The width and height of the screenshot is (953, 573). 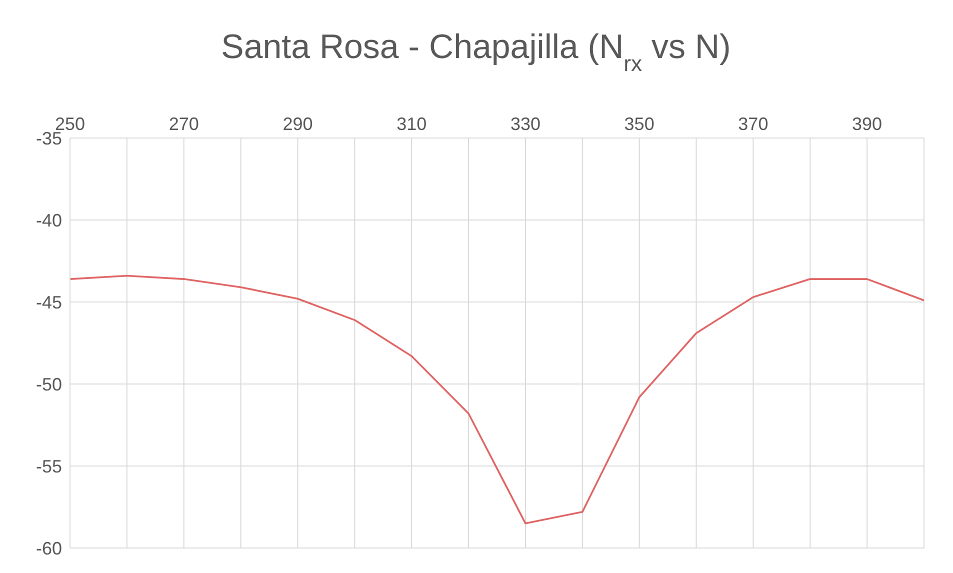 What do you see at coordinates (49, 302) in the screenshot?
I see `y-tick-label: -45` at bounding box center [49, 302].